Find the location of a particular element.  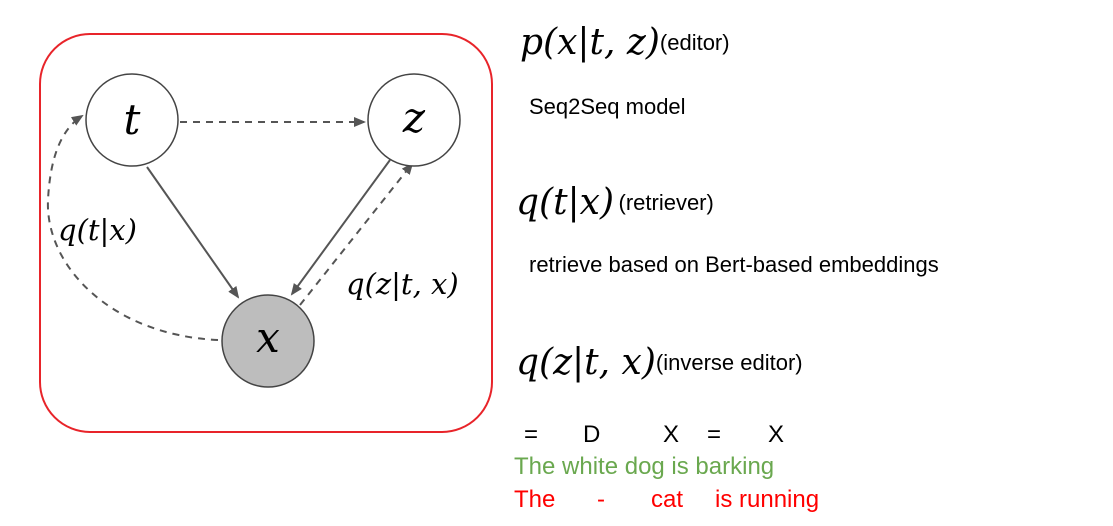

inverse-editor-formula-row: q(z|t, x)(inverse editor) is located at coordinates (659, 362).